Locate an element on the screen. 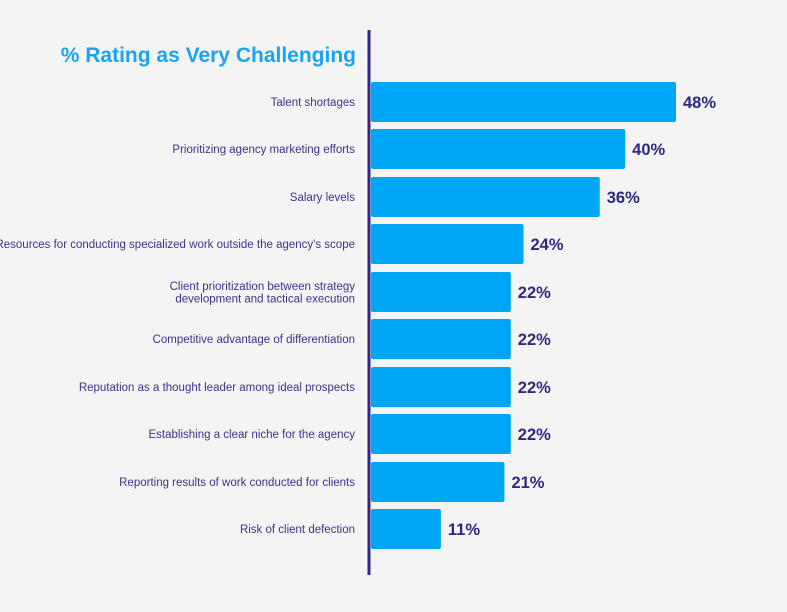  category-label-line: Prioritizing agency marketing efforts is located at coordinates (263, 150).